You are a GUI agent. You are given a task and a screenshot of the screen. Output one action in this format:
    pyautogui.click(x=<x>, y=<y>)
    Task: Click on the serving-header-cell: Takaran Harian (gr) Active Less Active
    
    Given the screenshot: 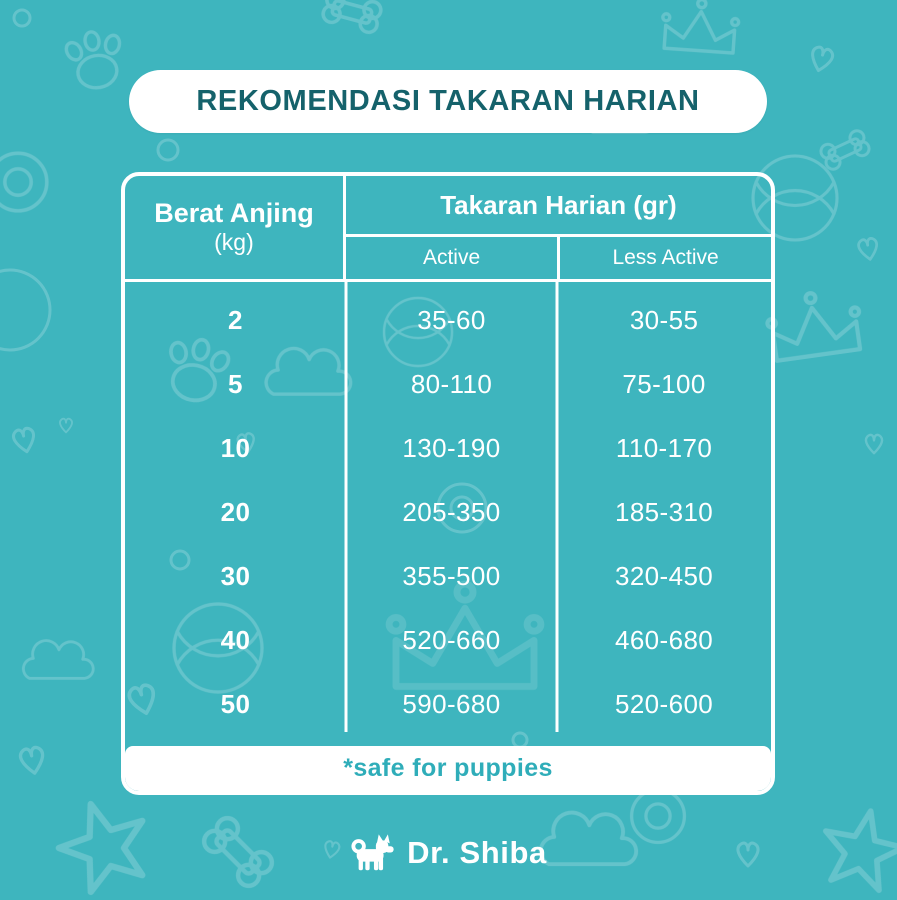 What is the action you would take?
    pyautogui.click(x=558, y=227)
    